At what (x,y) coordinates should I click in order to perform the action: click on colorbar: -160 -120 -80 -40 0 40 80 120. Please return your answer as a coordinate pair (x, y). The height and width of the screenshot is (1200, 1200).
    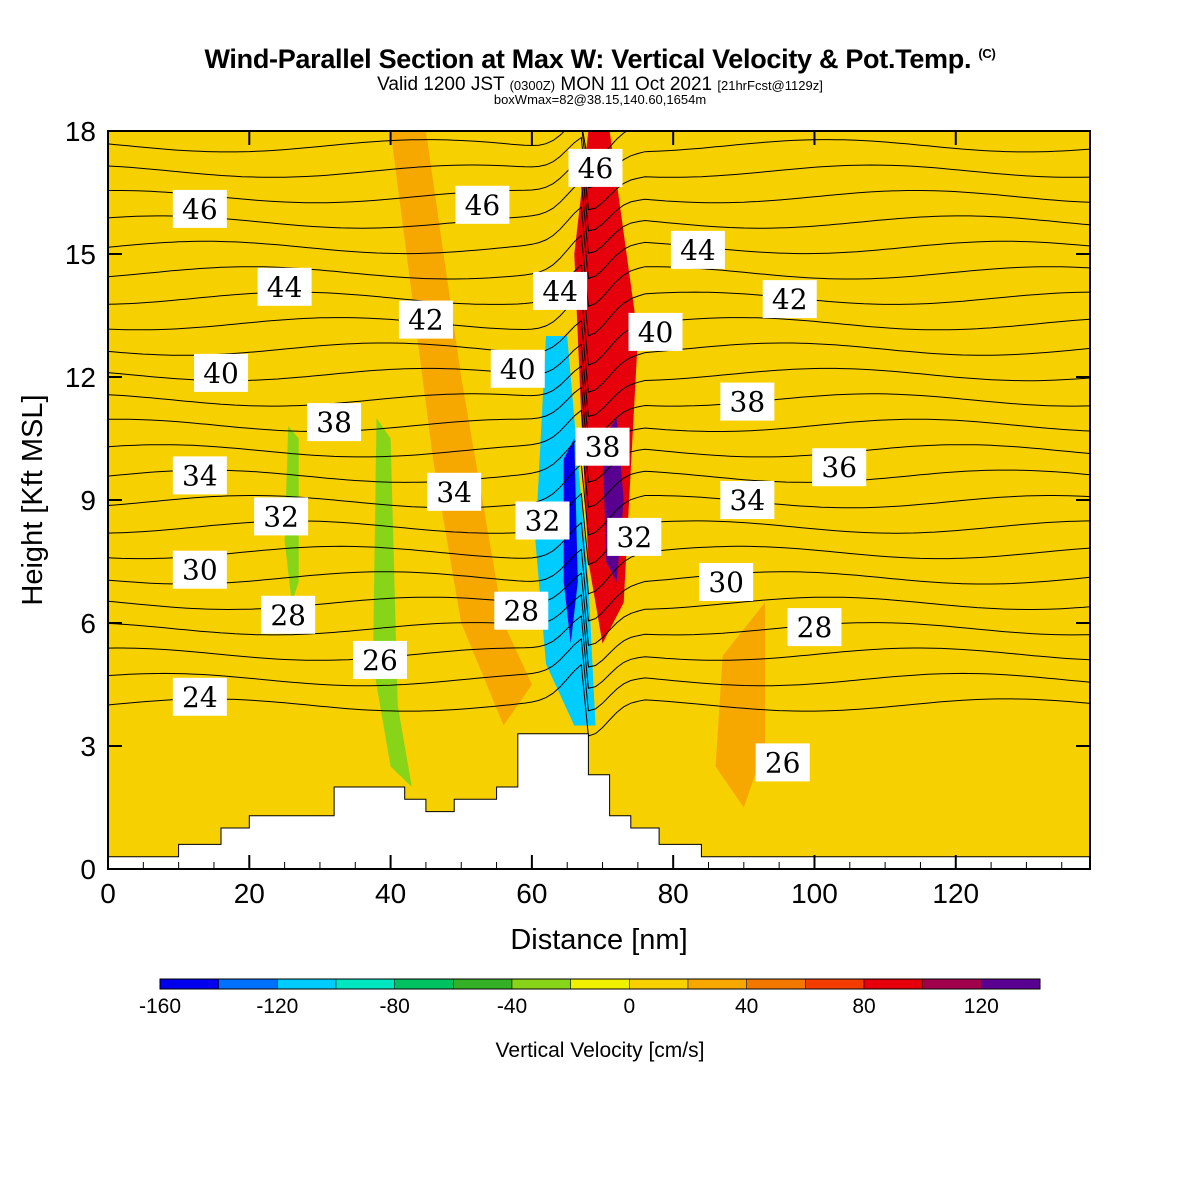
    Looking at the image, I should click on (590, 998).